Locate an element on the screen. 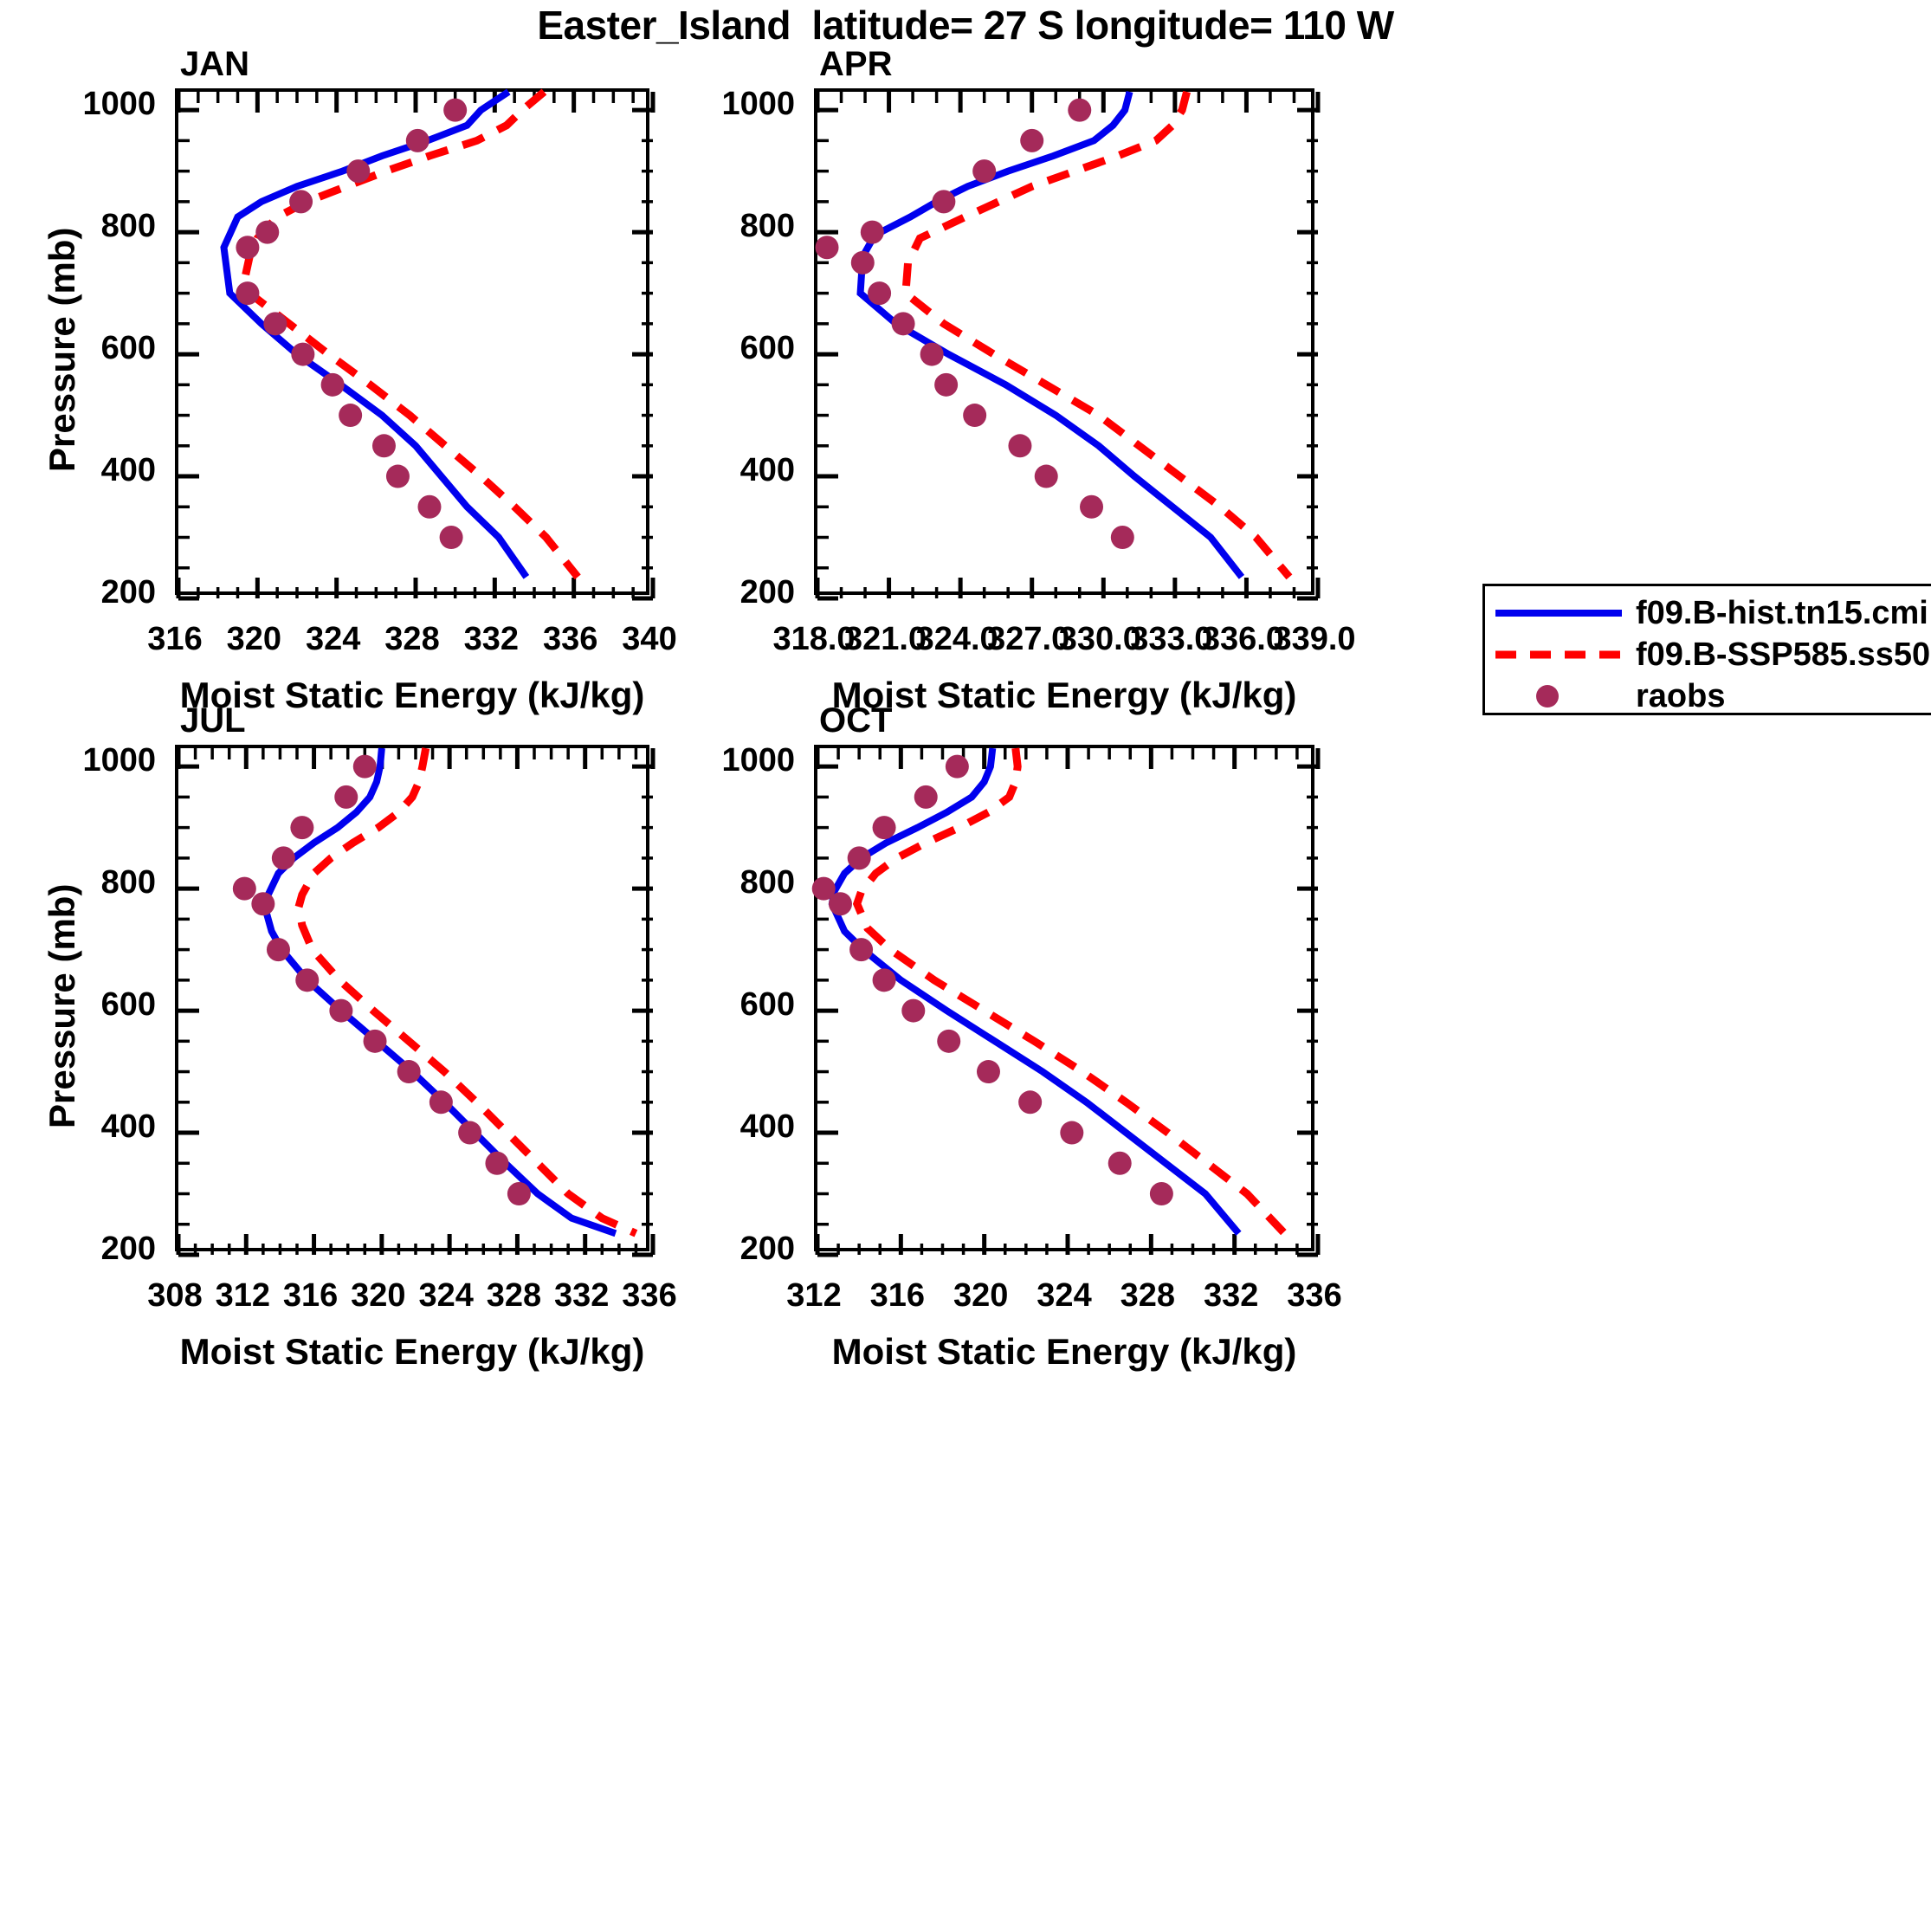  x-tick-label: 318.0 is located at coordinates (814, 639).